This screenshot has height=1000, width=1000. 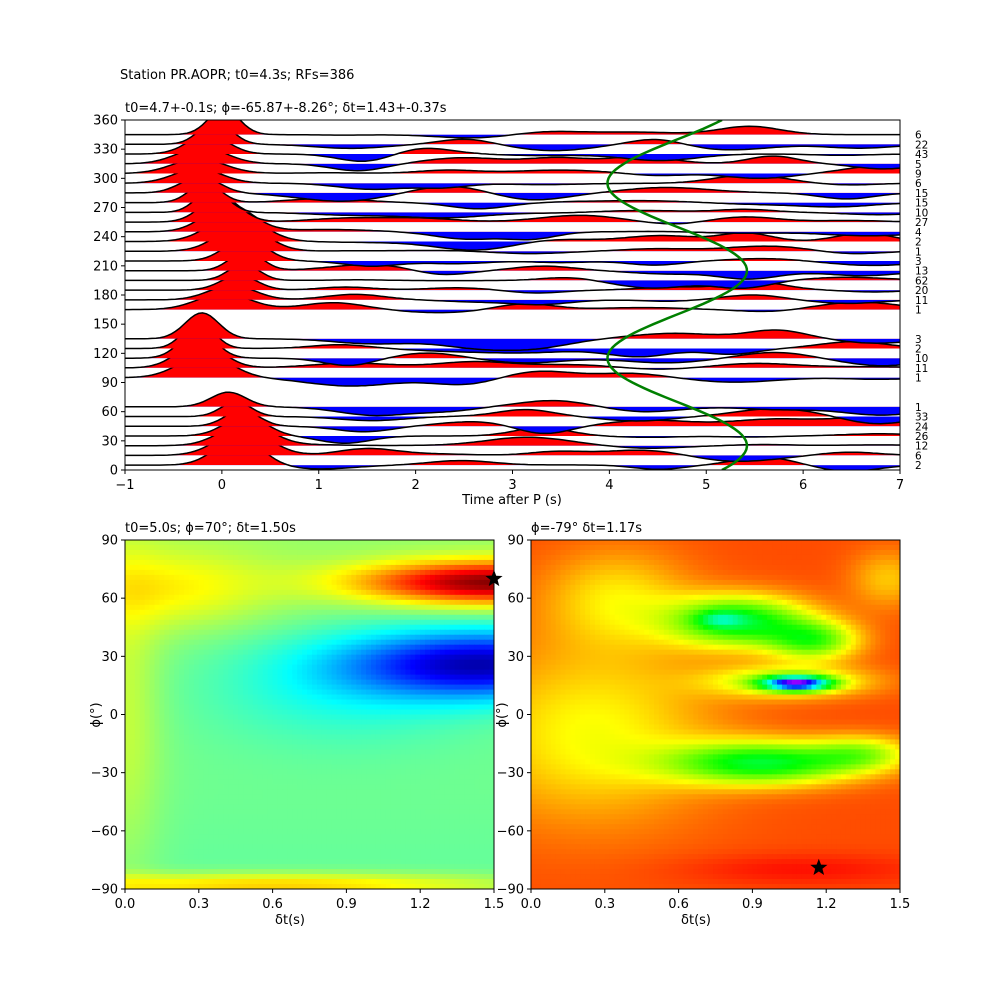 What do you see at coordinates (921, 155) in the screenshot?
I see `rf-count-label: 43` at bounding box center [921, 155].